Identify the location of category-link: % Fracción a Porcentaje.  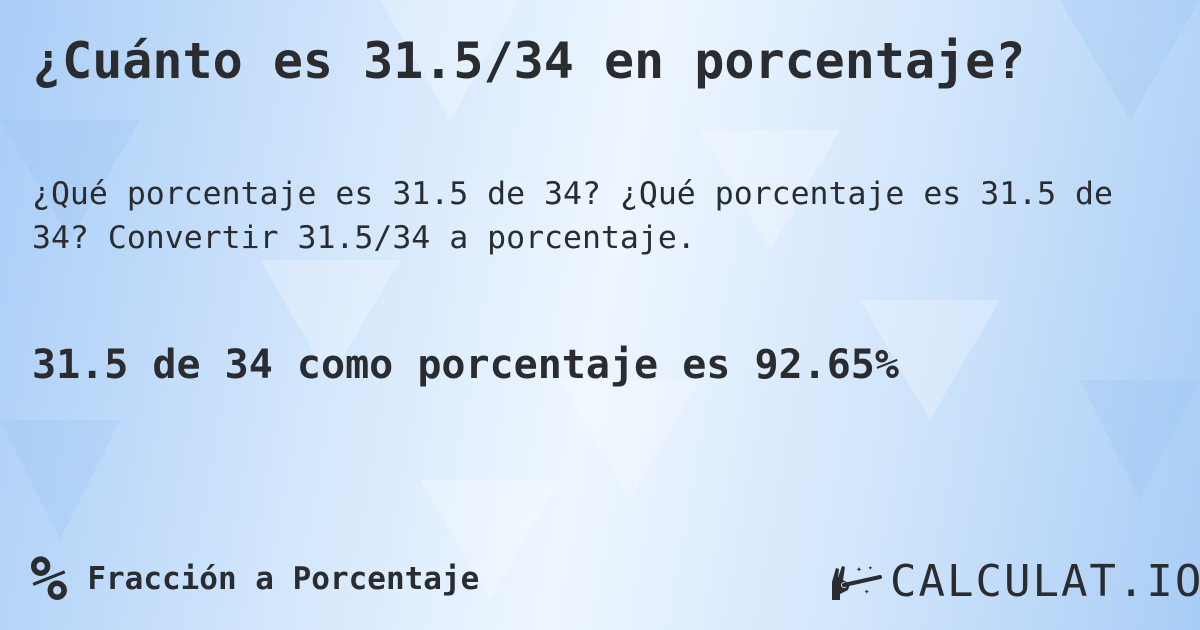
(254, 579).